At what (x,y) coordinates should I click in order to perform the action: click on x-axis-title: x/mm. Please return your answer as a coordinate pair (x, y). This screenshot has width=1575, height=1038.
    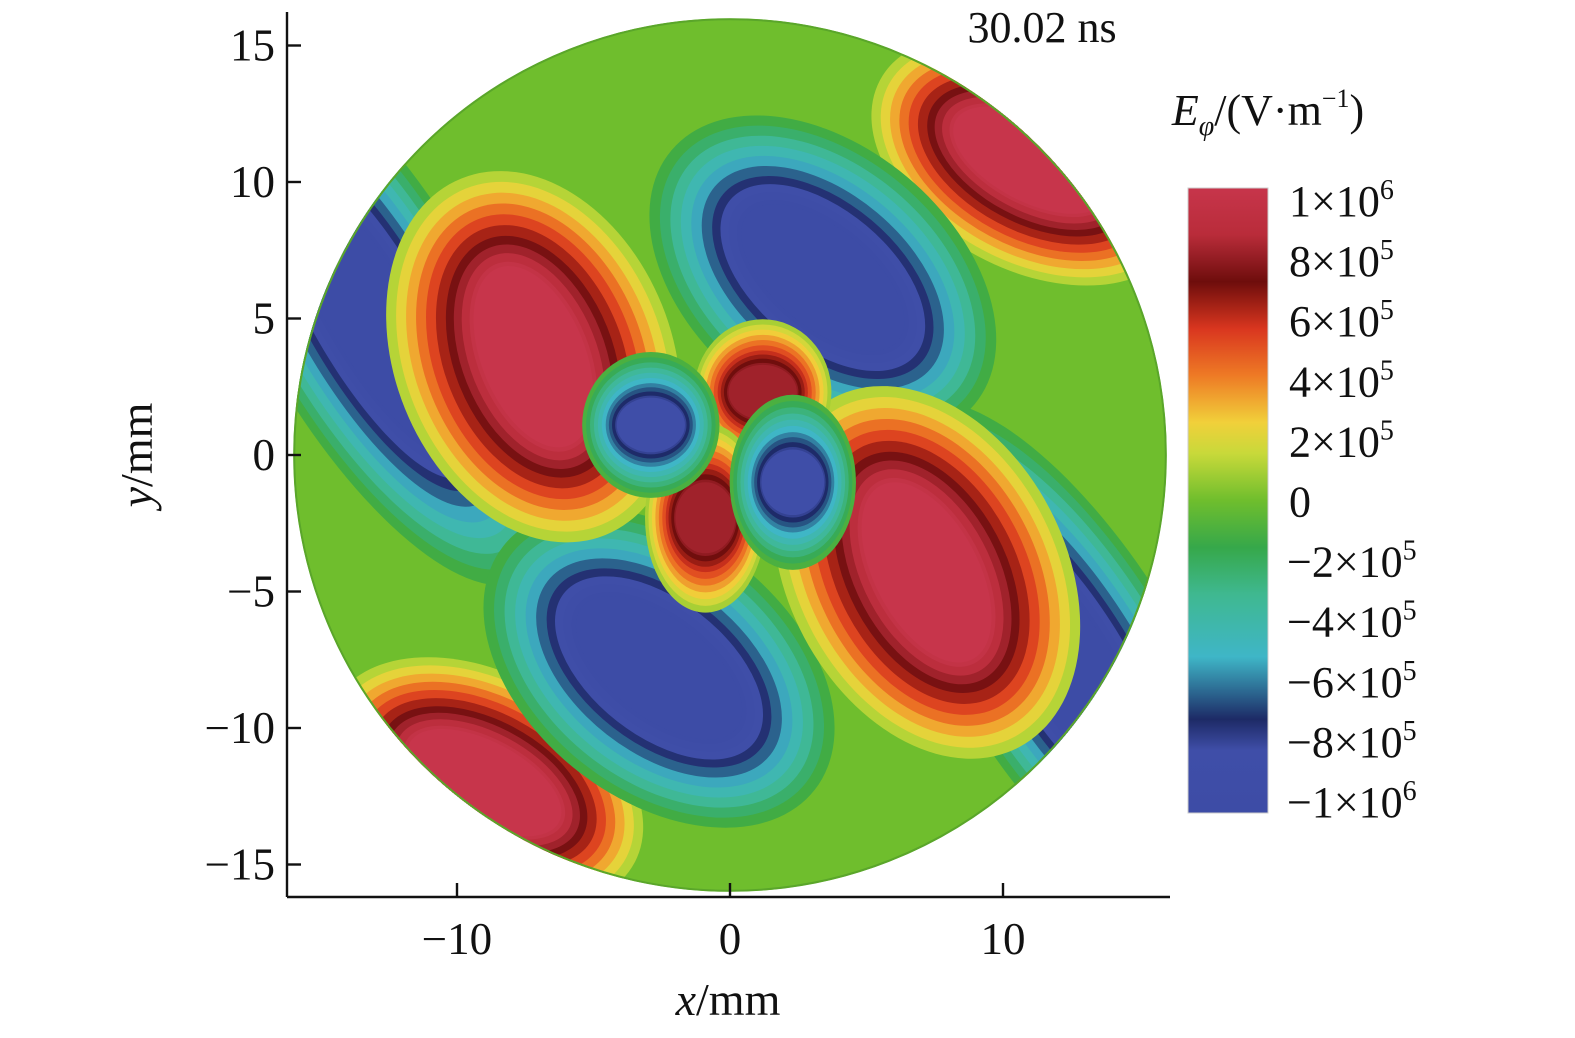
    Looking at the image, I should click on (728, 999).